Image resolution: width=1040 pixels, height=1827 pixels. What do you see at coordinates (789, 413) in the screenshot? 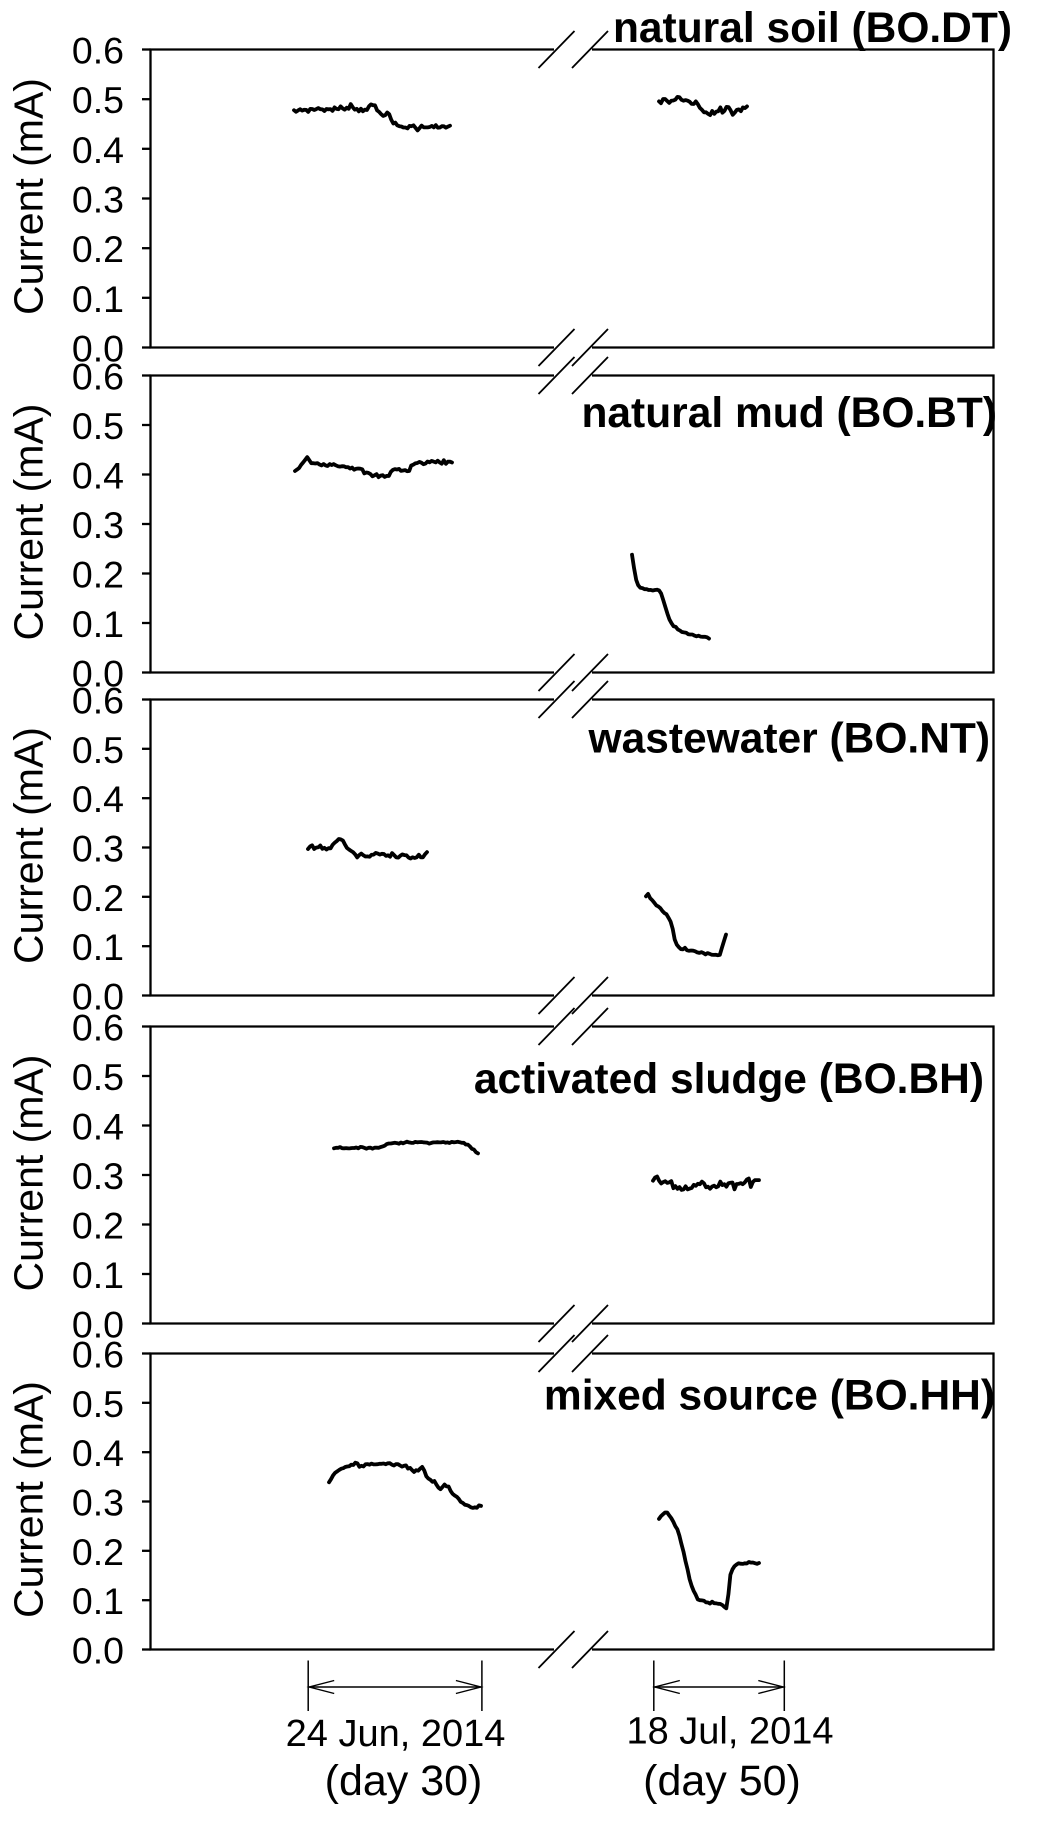
I see `svg-text: natural mud (BO.BT)` at bounding box center [789, 413].